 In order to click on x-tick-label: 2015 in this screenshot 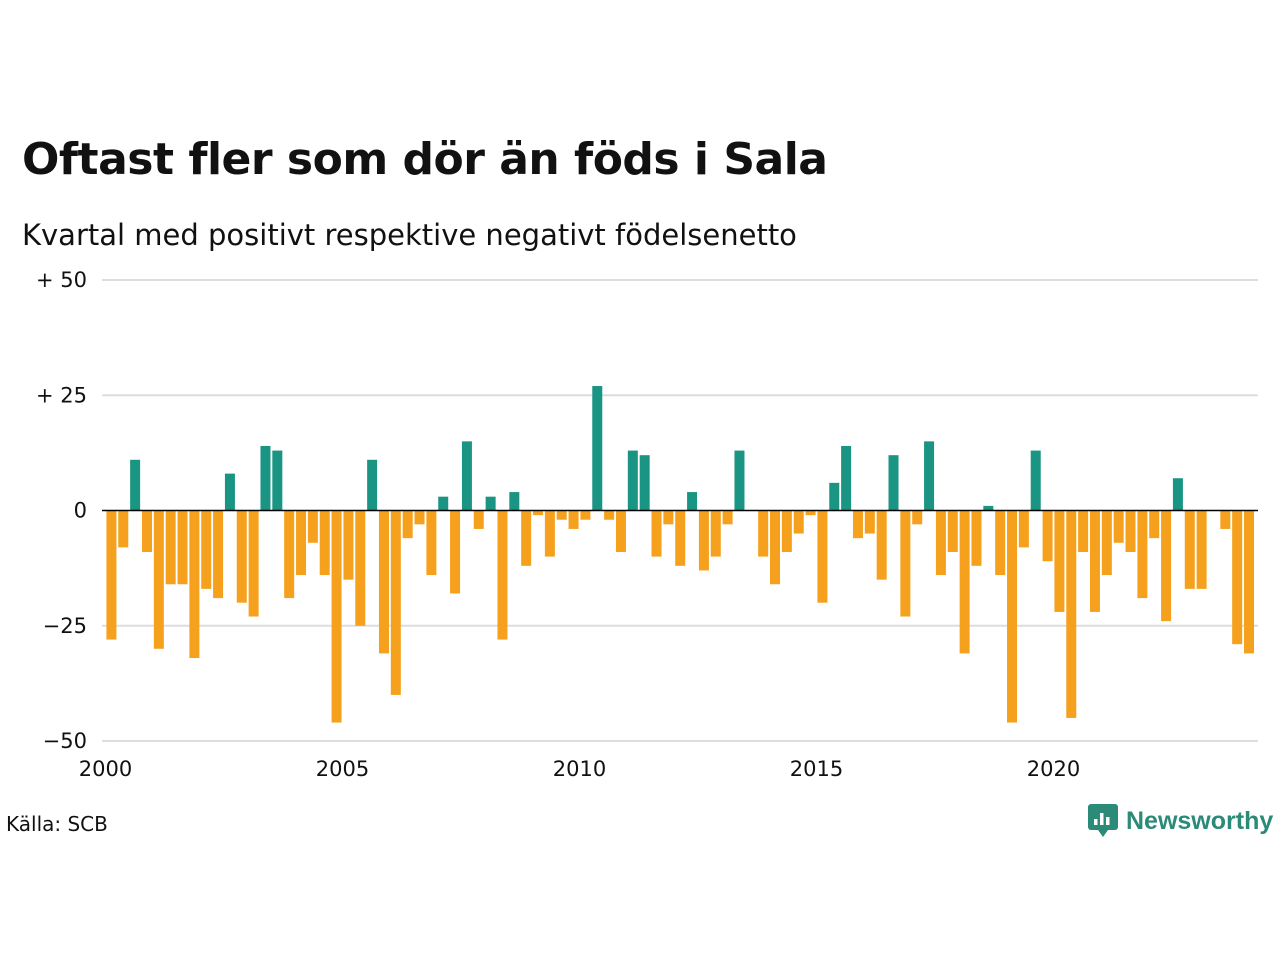, I will do `click(816, 769)`.